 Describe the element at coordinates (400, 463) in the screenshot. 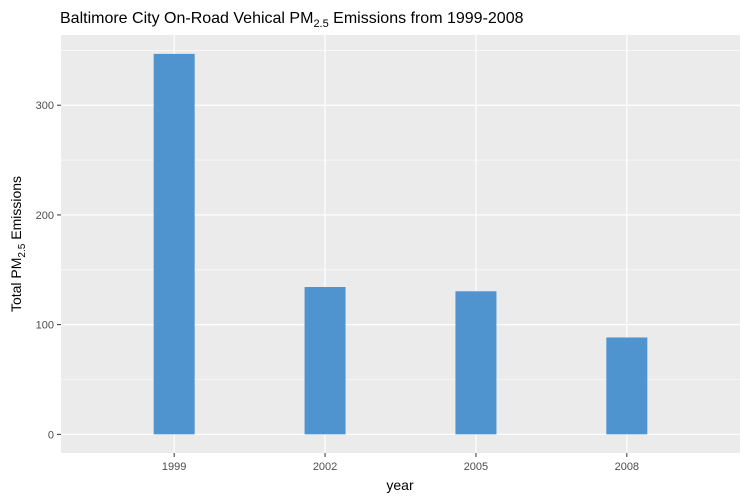

I see `x-axis-ticks: 1999 2002 2005 2008` at that location.